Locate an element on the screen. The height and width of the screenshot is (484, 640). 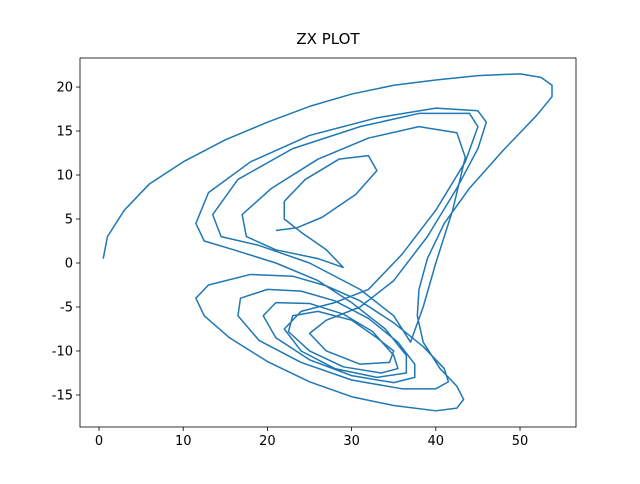
y-tick-label: 15 is located at coordinates (64, 132).